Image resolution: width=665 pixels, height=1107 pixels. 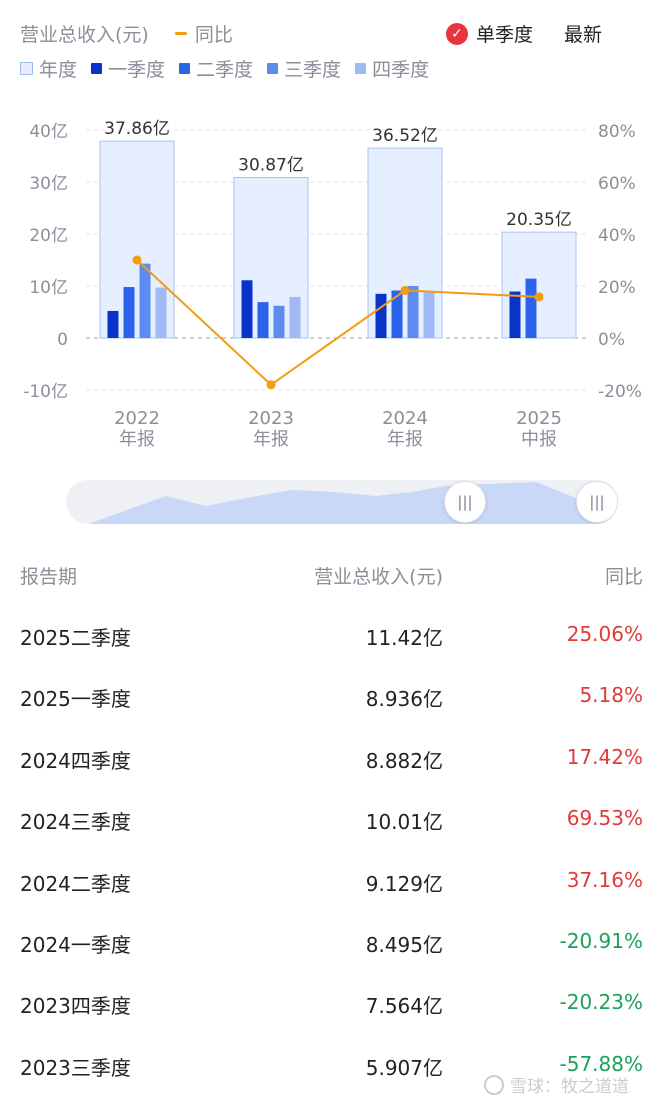 I want to click on y-tick-label: 20亿, so click(x=48, y=236).